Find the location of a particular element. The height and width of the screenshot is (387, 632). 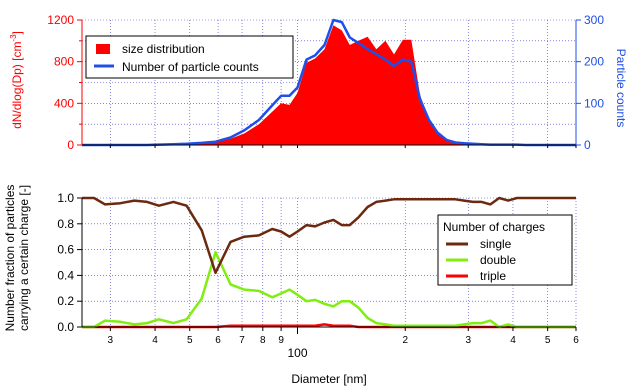

bottom-legend: Number of charges single double triple is located at coordinates (505, 250).